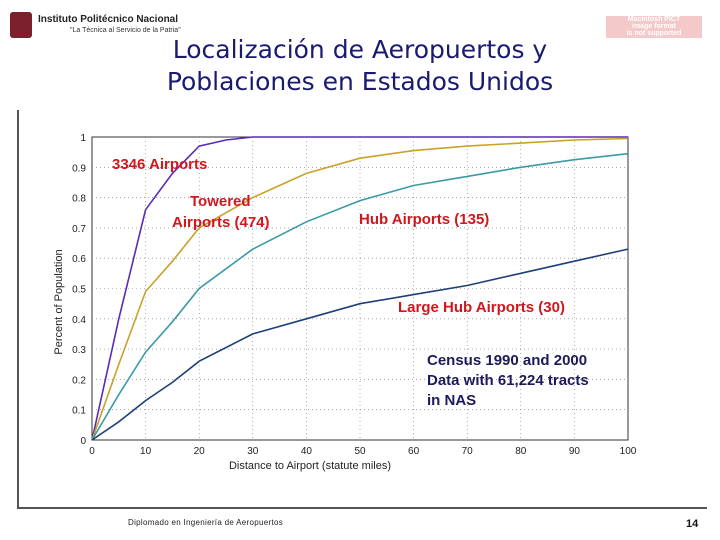 The height and width of the screenshot is (540, 720). What do you see at coordinates (362, 508) in the screenshot?
I see `slide-bottom-rule` at bounding box center [362, 508].